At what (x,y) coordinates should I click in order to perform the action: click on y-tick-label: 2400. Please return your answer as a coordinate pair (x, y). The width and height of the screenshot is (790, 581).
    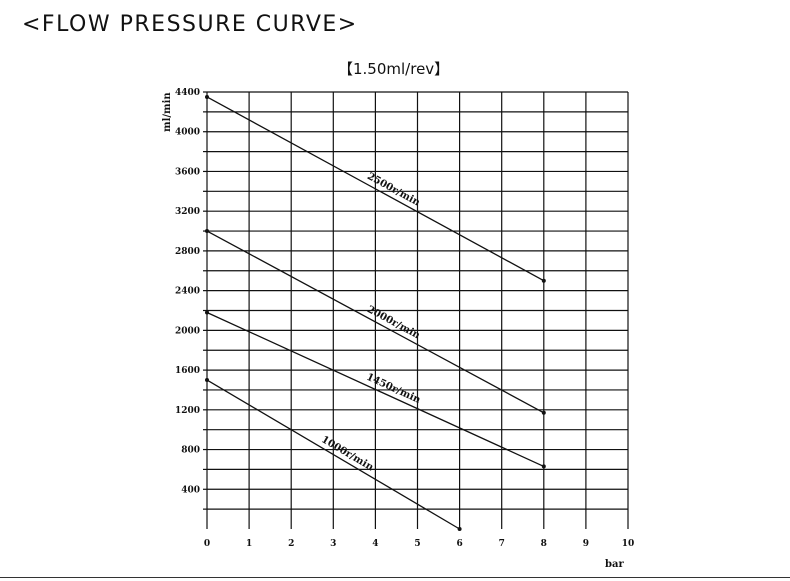
    Looking at the image, I should click on (187, 292).